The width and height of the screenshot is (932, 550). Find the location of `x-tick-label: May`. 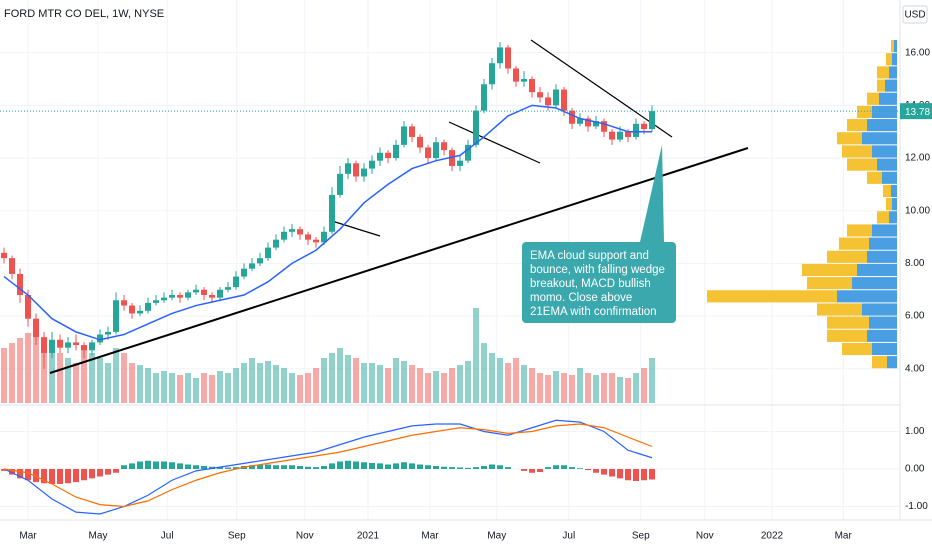

x-tick-label: May is located at coordinates (98, 536).